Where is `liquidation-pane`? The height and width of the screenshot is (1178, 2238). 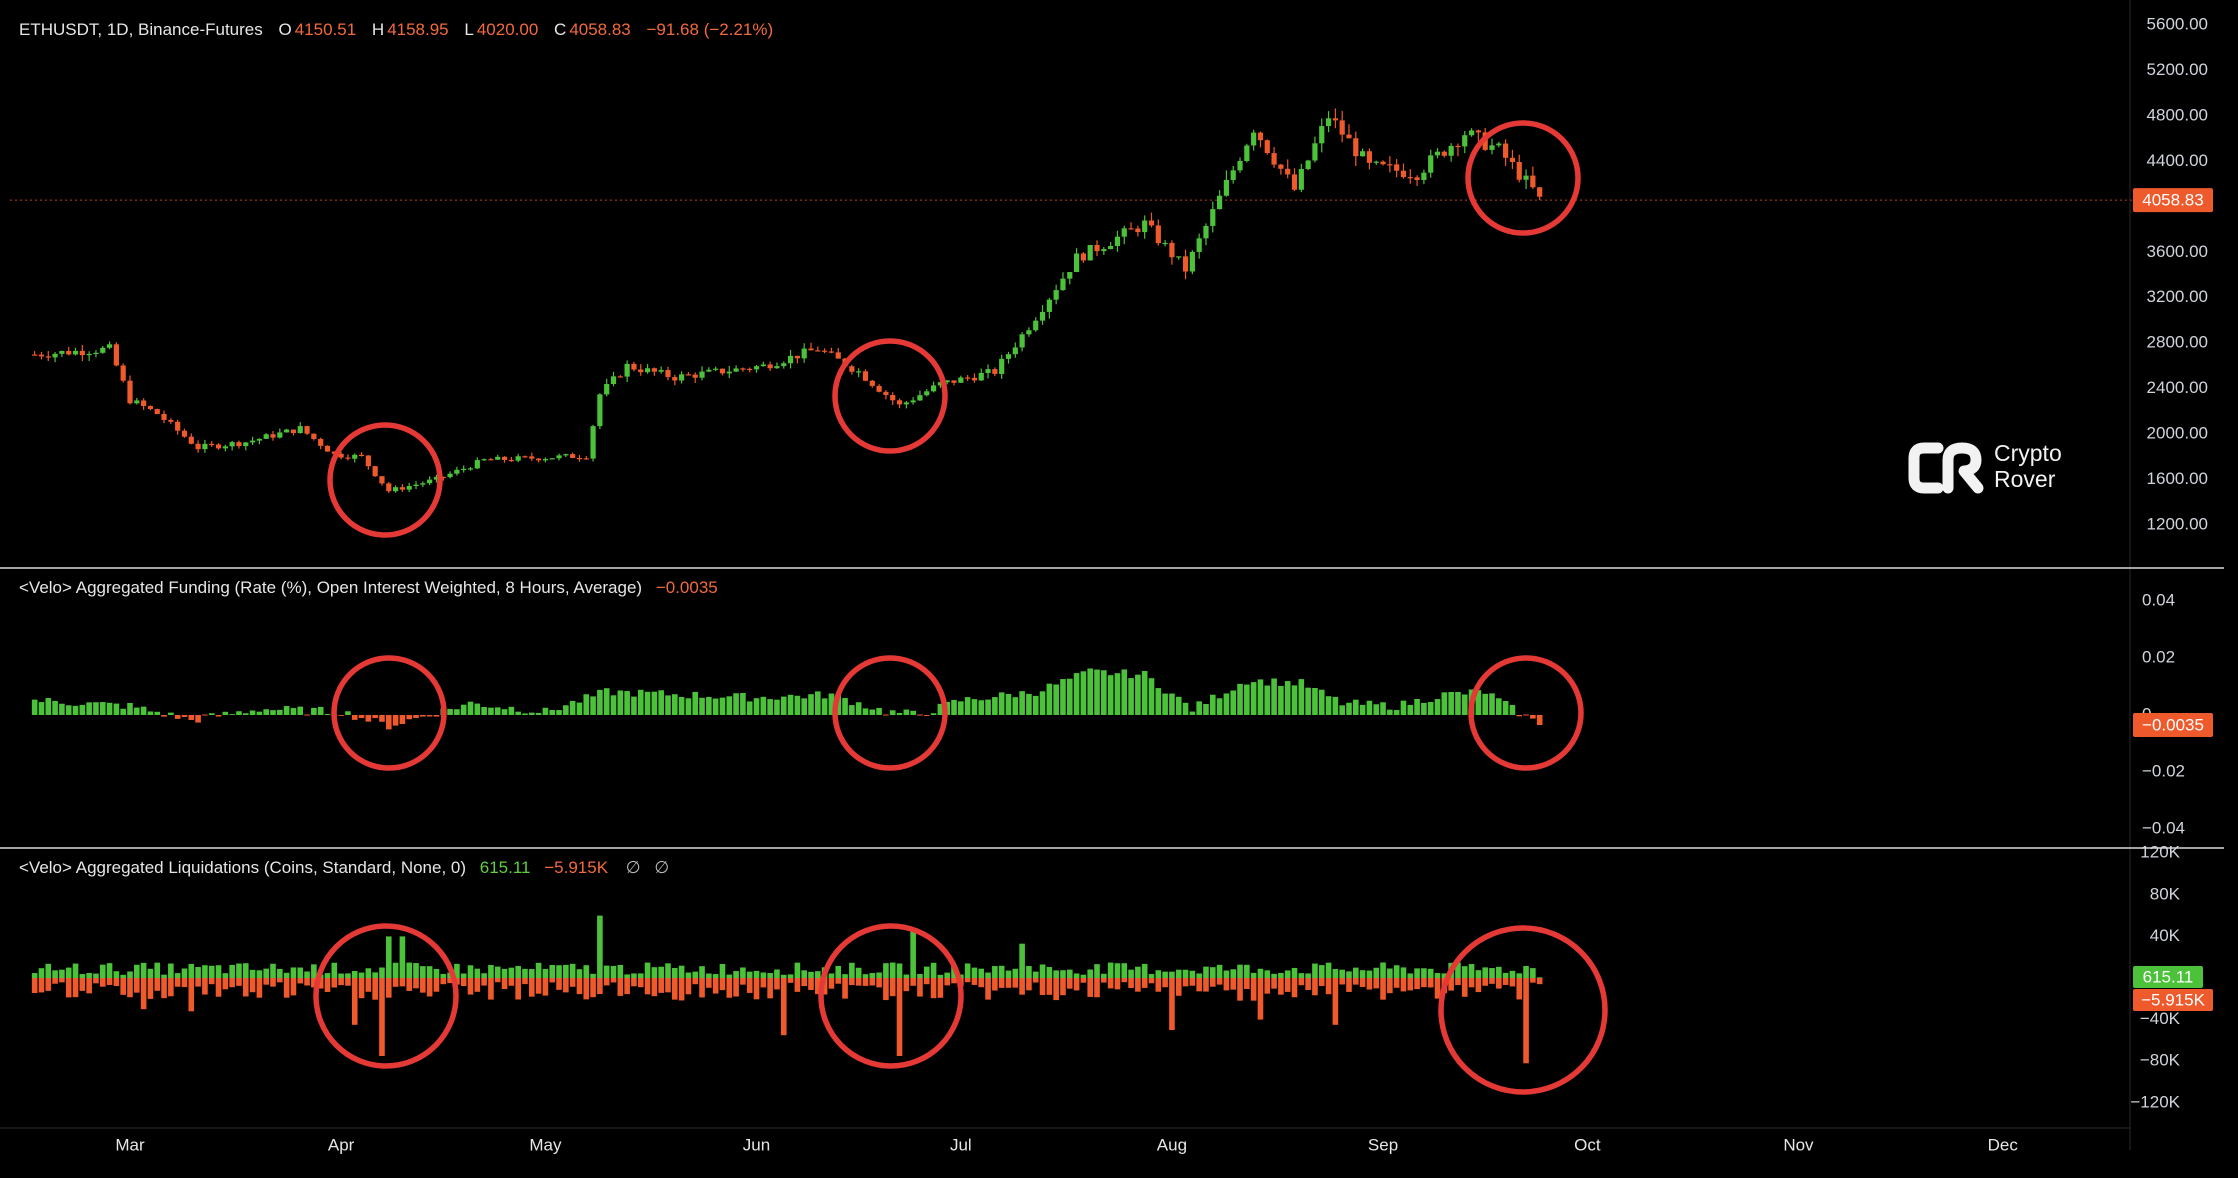 liquidation-pane is located at coordinates (787, 989).